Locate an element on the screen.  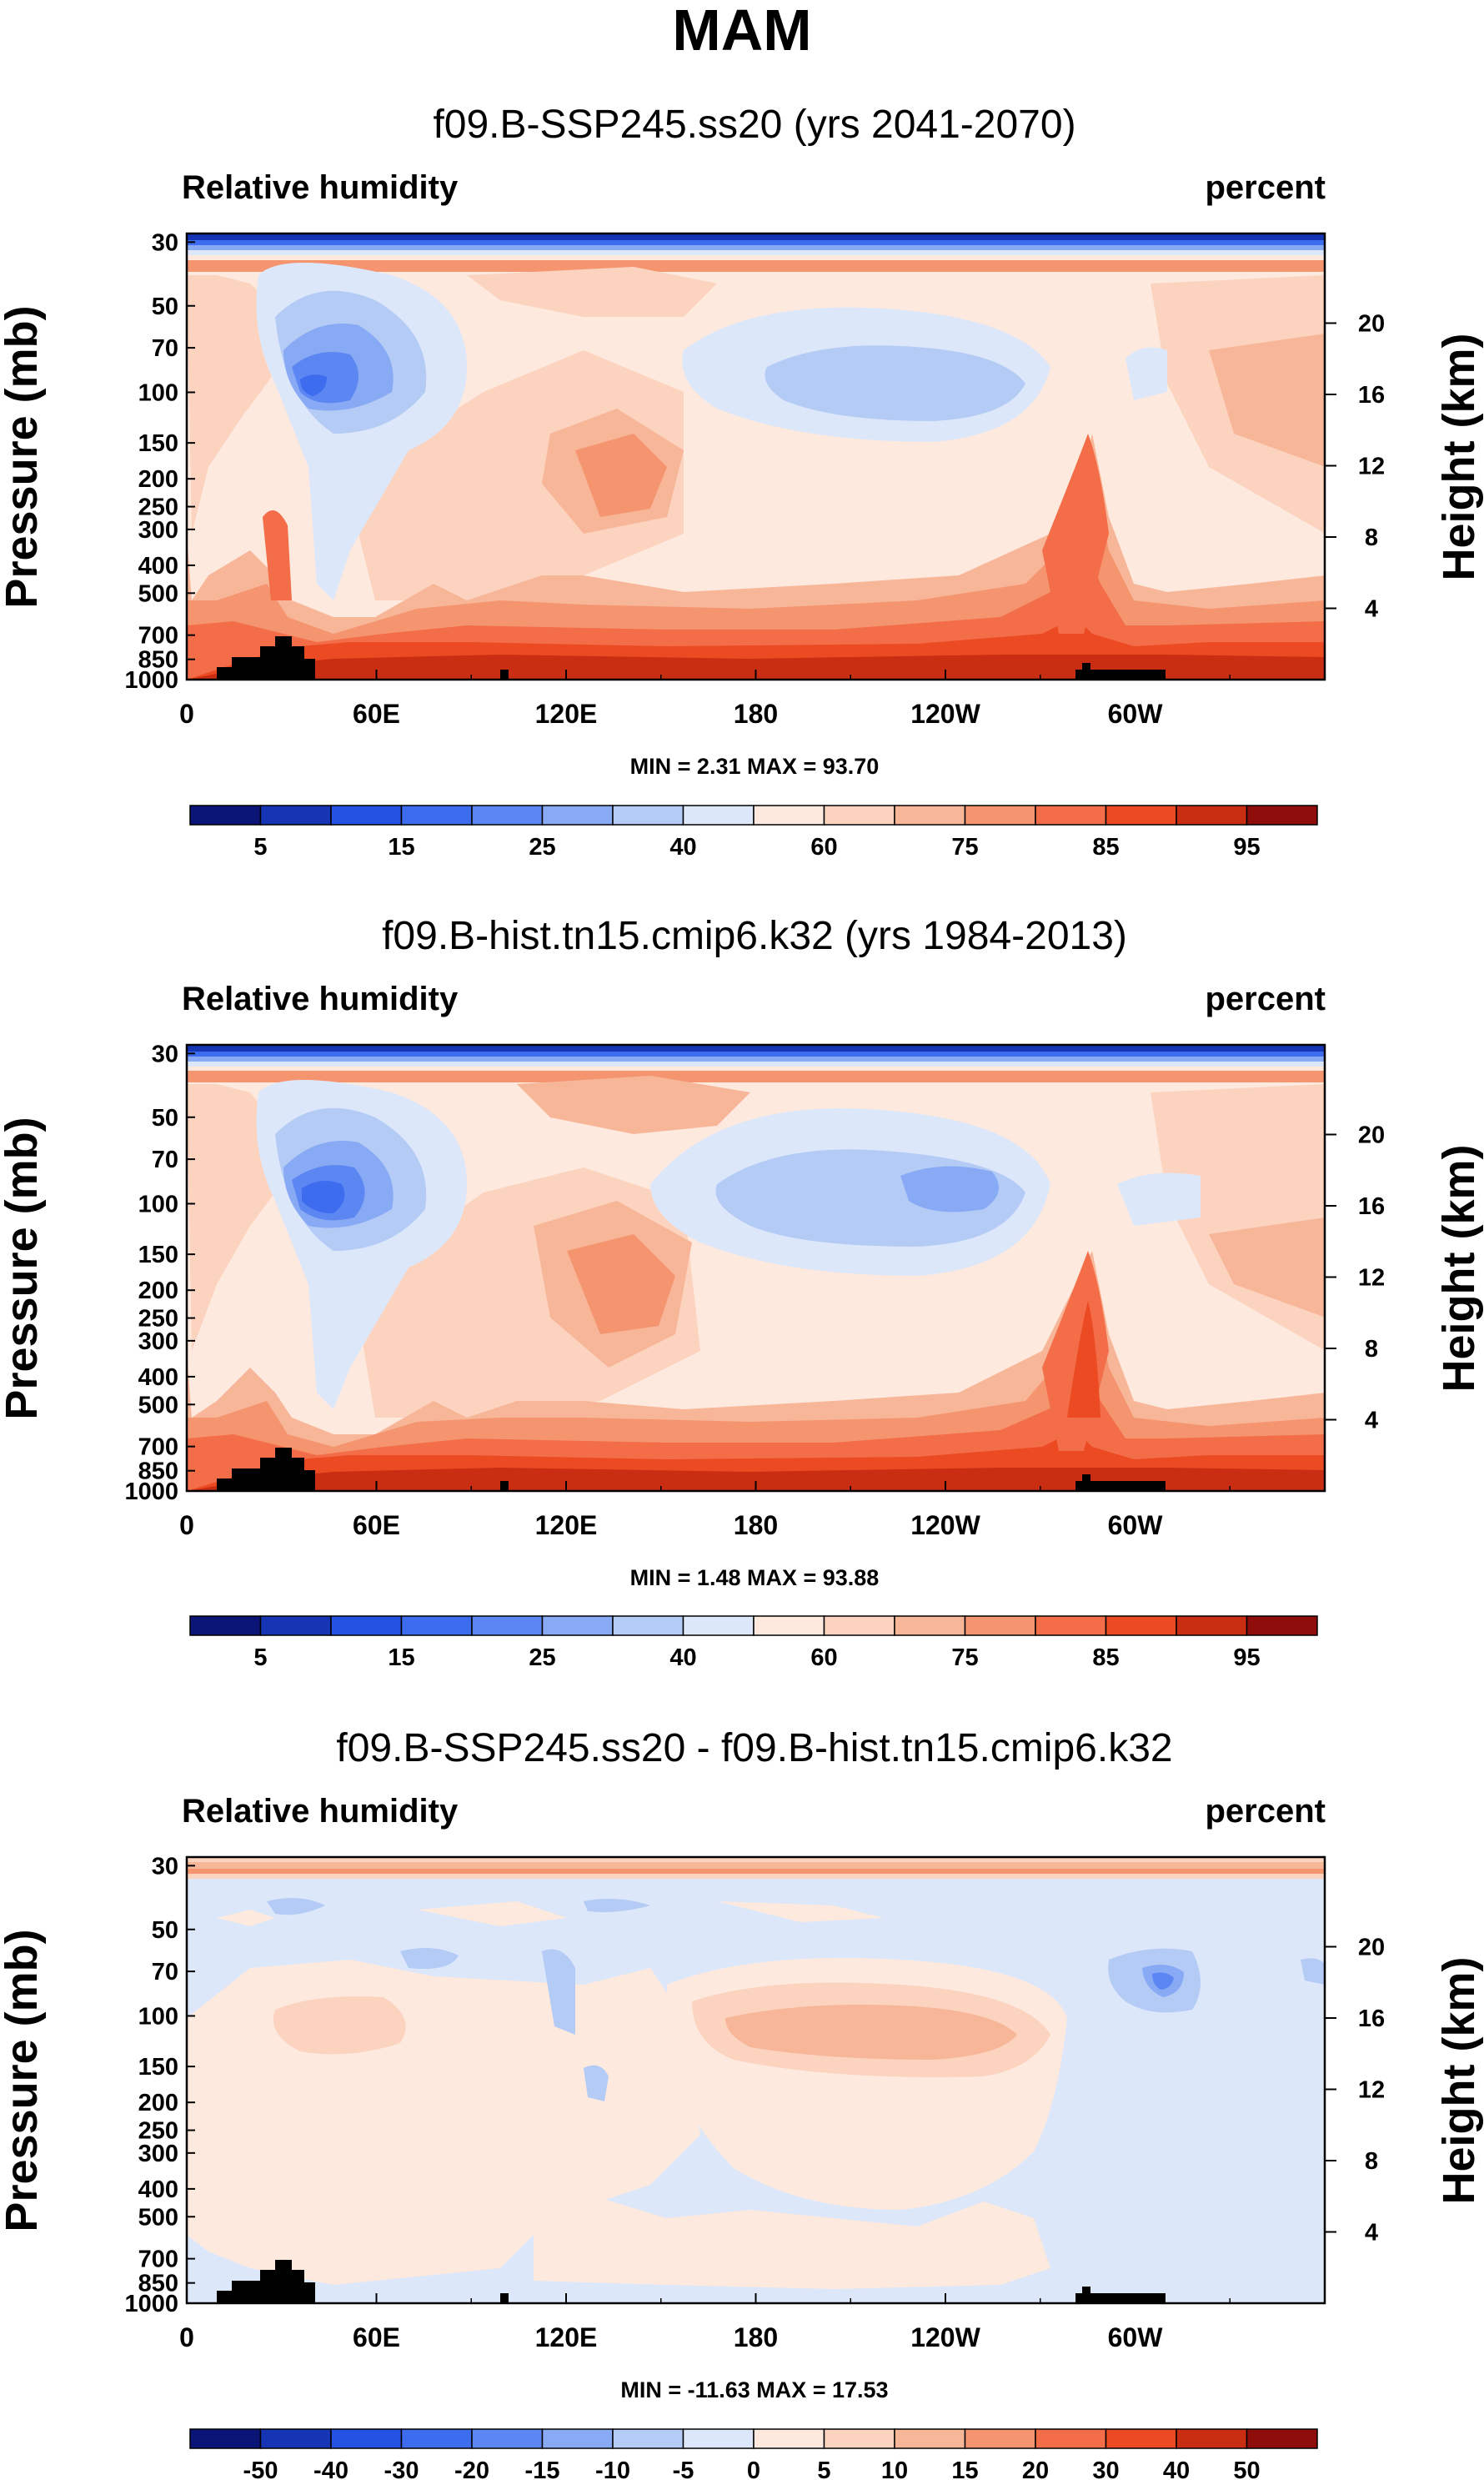
panel-2-dry-core is located at coordinates (323, 1197).